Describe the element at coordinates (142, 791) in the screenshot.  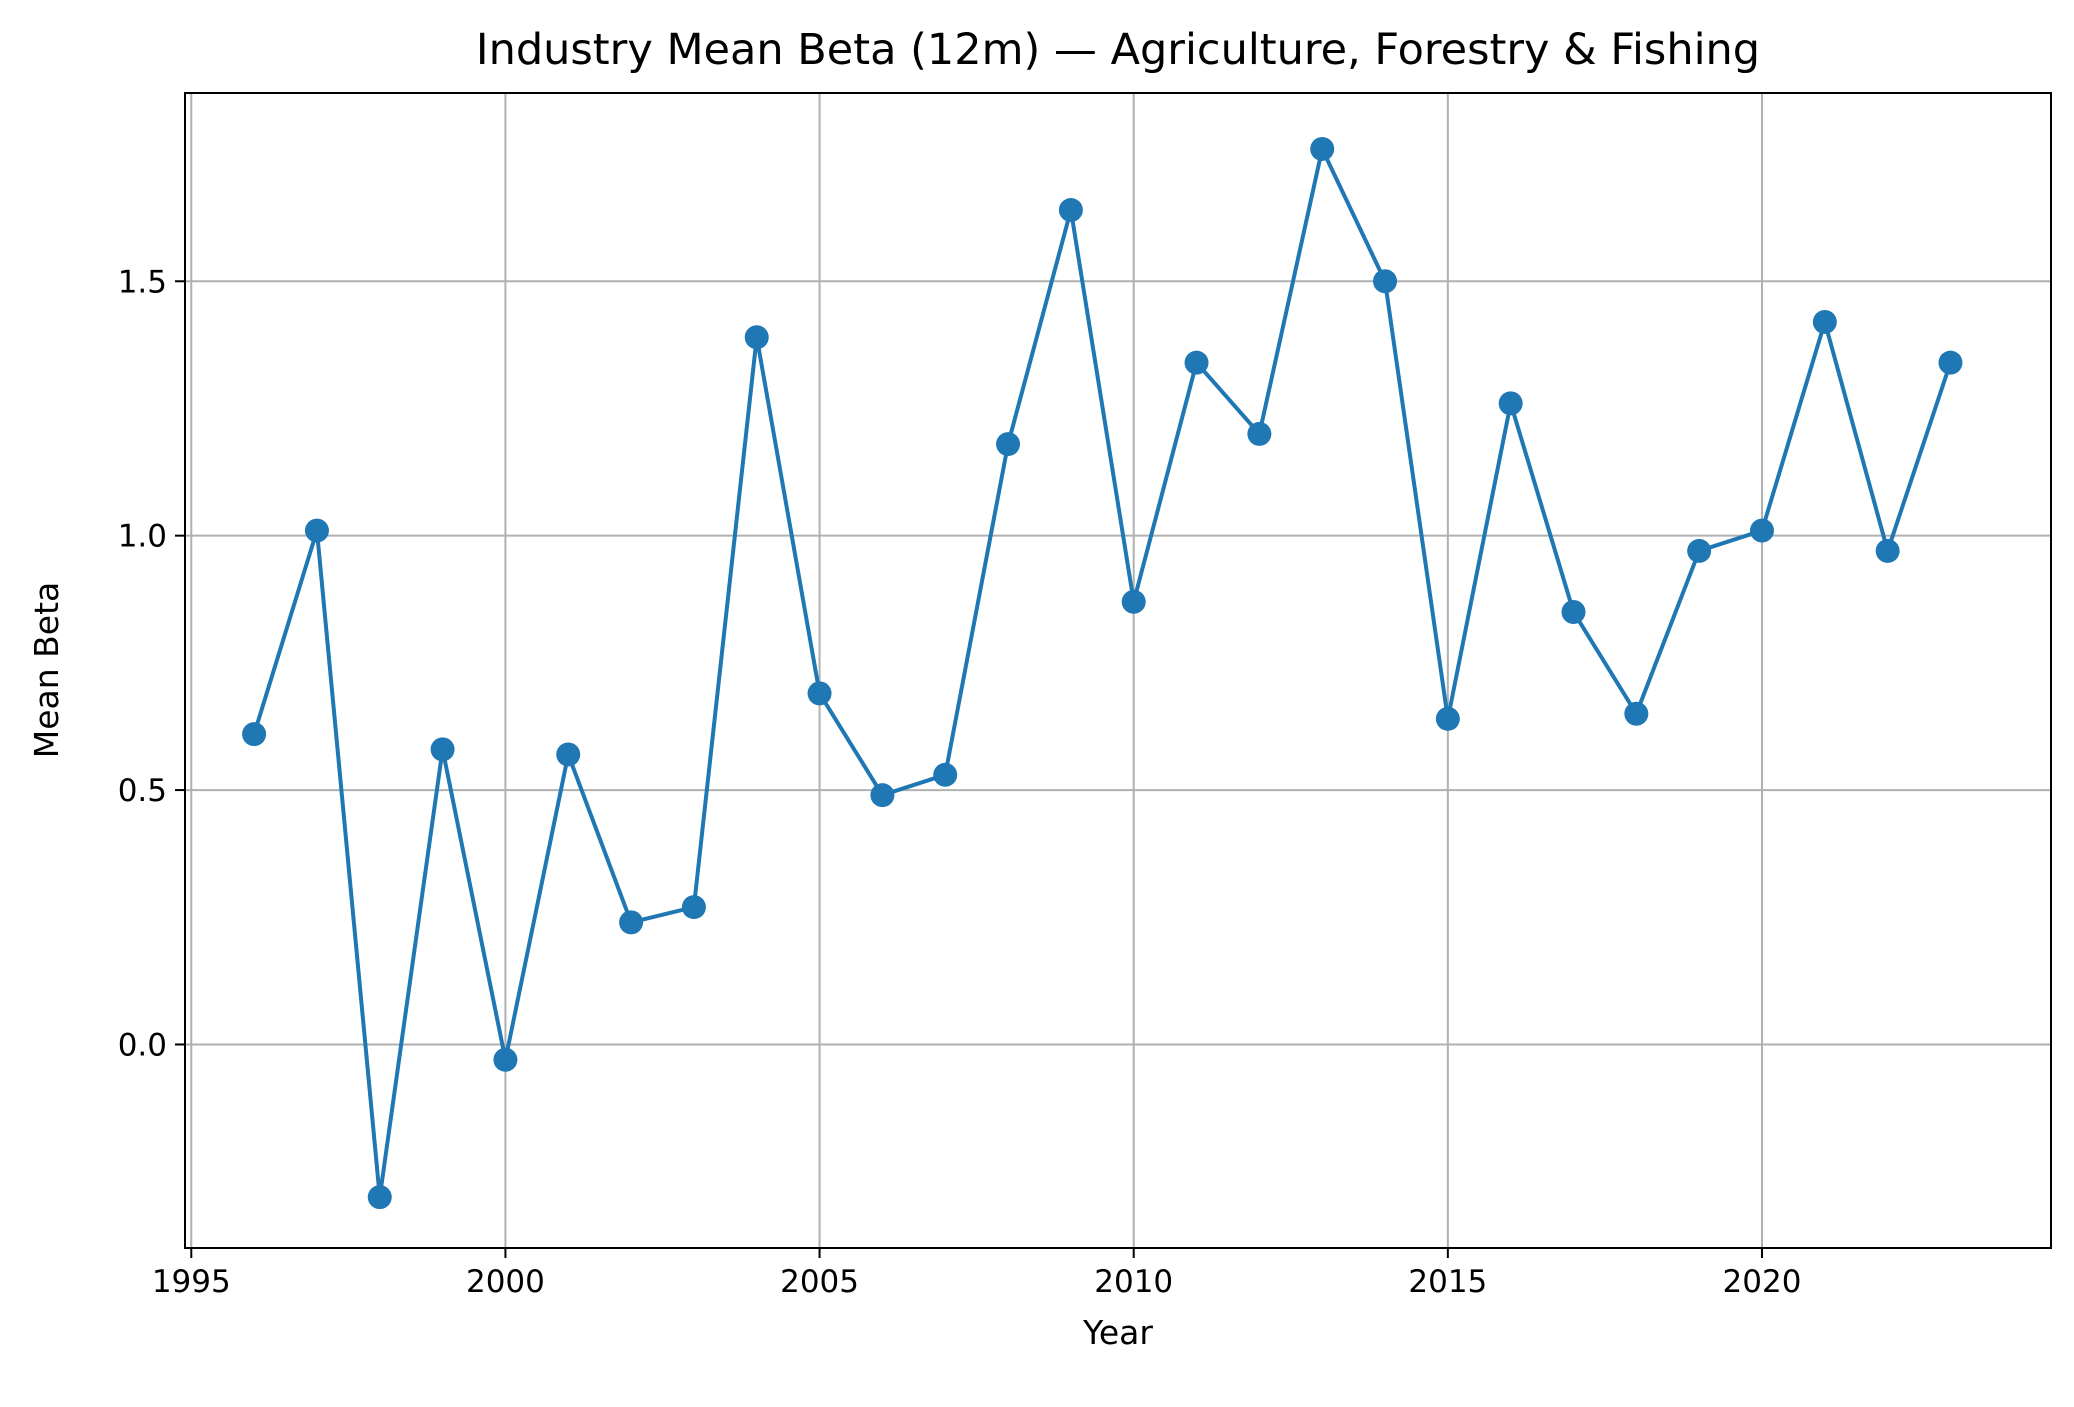
I see `y-tick-label: 0.5` at that location.